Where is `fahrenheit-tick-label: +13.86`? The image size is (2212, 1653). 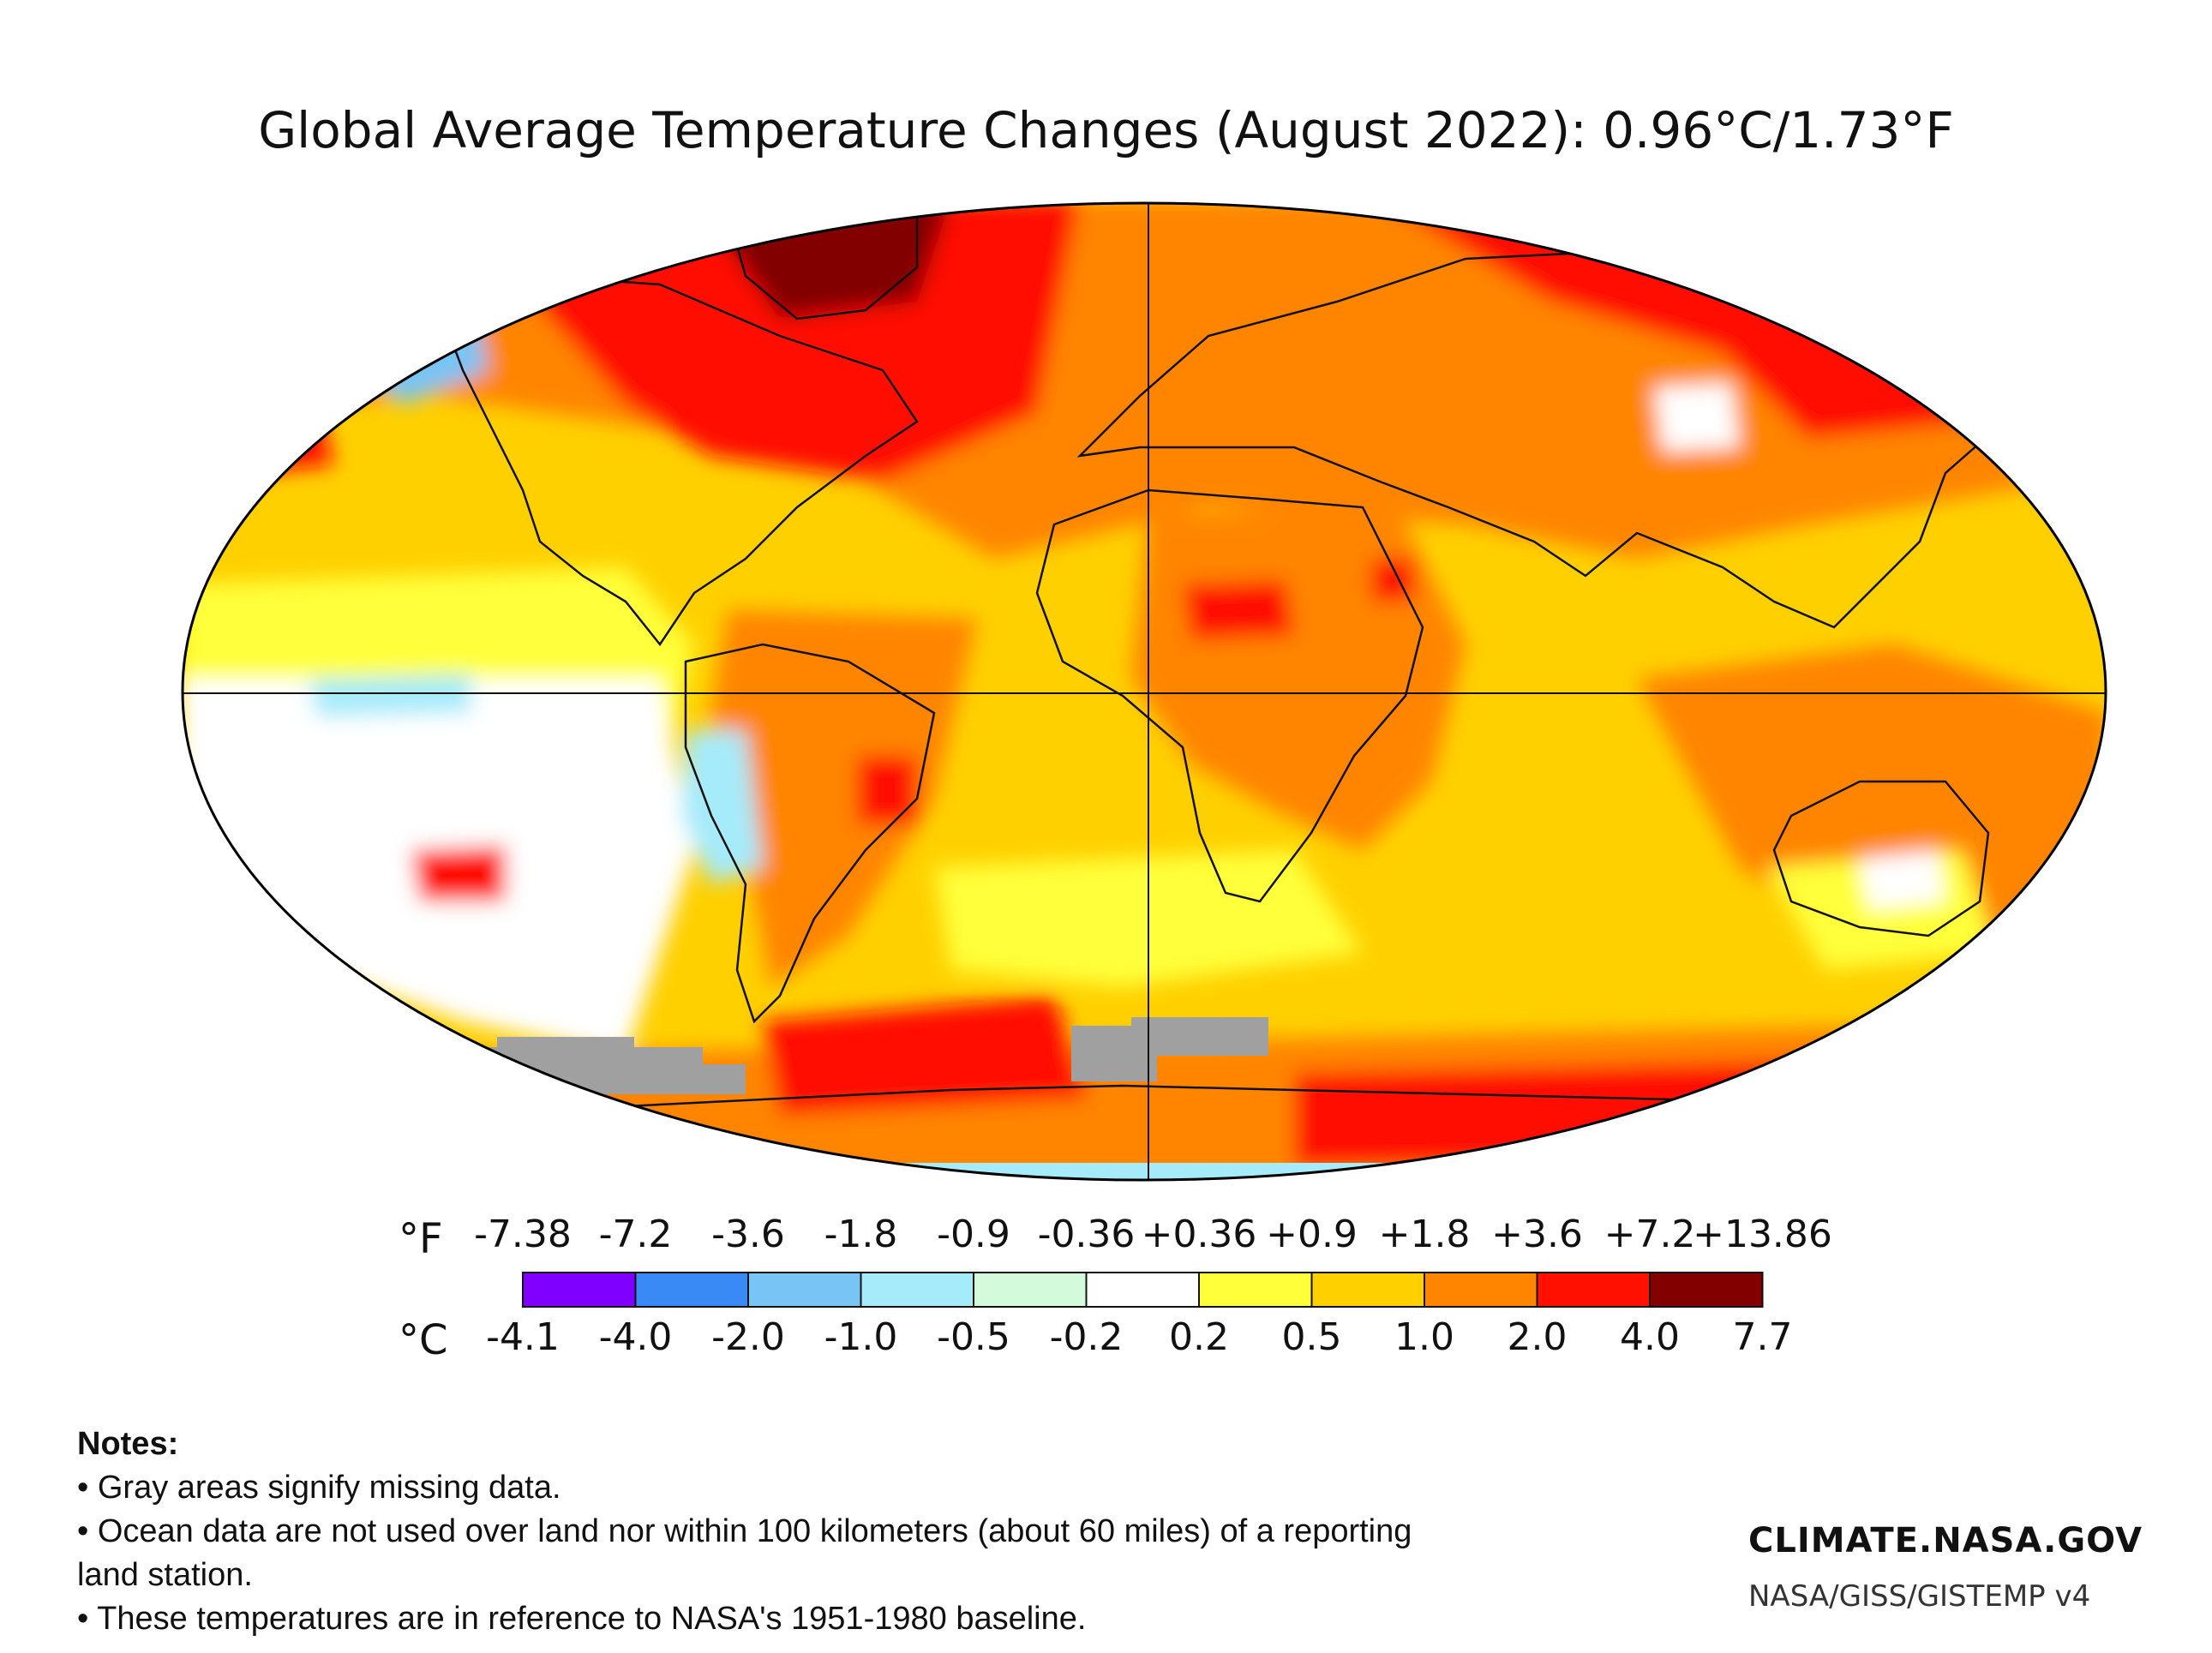 fahrenheit-tick-label: +13.86 is located at coordinates (1763, 1234).